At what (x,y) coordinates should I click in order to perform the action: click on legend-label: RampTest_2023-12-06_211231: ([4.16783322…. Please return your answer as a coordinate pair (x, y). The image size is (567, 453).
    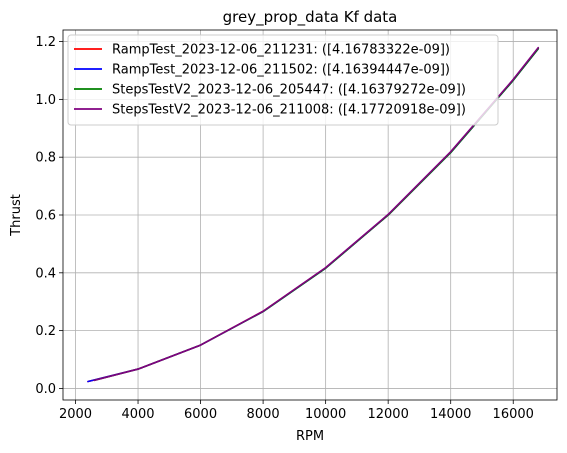
    Looking at the image, I should click on (281, 50).